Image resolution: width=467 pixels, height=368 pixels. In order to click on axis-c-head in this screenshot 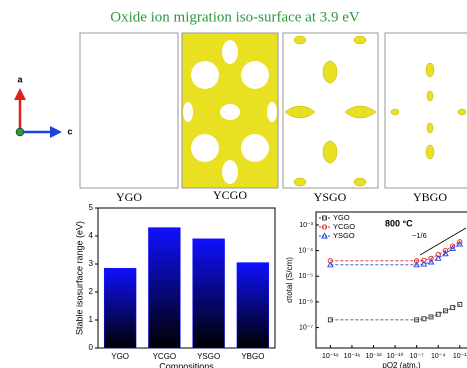, I will do `click(56, 132)`.